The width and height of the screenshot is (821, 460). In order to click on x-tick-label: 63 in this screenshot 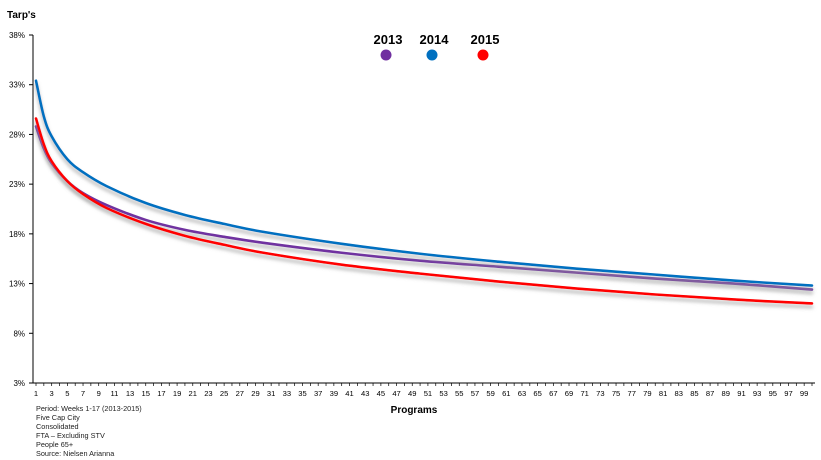, I will do `click(522, 393)`.